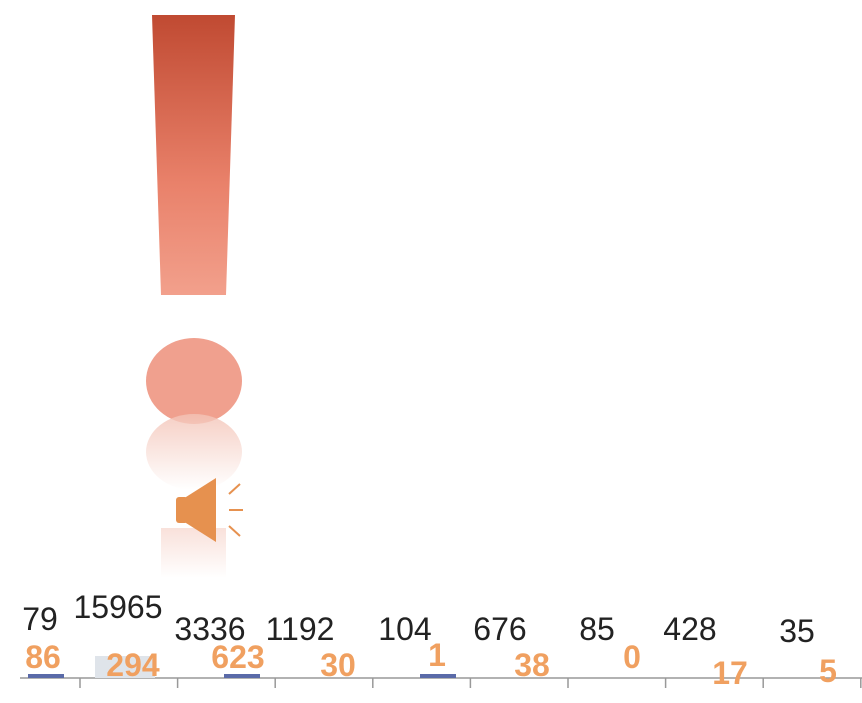  What do you see at coordinates (597, 629) in the screenshot?
I see `top-label: 85` at bounding box center [597, 629].